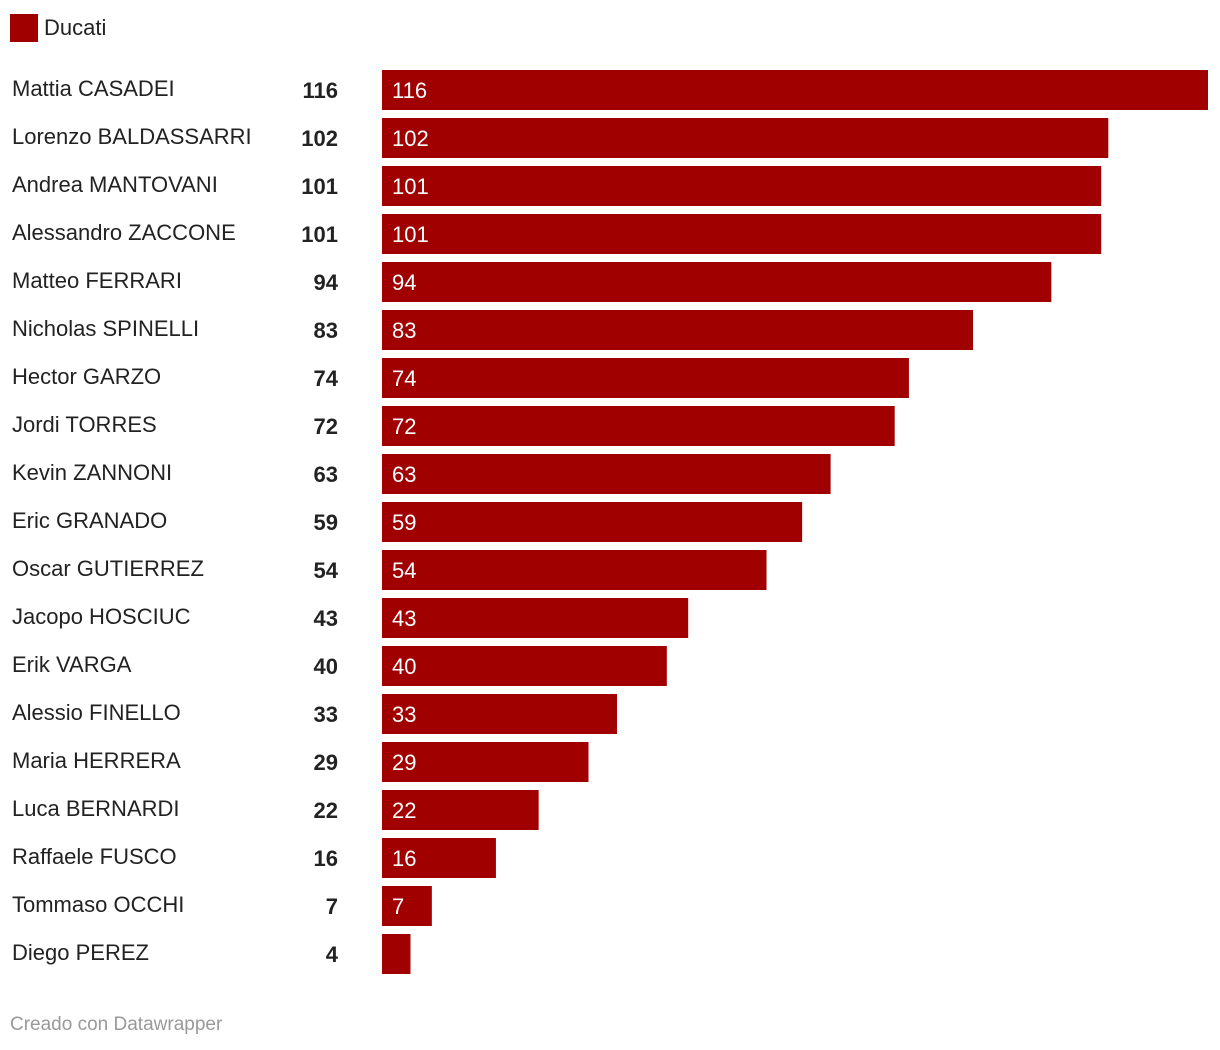 The height and width of the screenshot is (1050, 1220). Describe the element at coordinates (404, 570) in the screenshot. I see `bar-data-label: 54` at that location.